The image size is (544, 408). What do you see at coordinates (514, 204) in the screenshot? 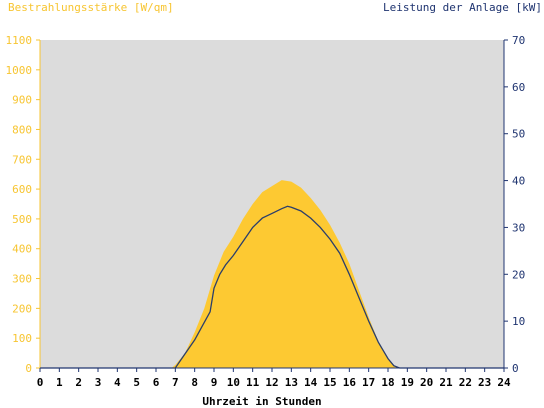
I see `right-ticks: 0 10 20 30 40 50 60 70` at bounding box center [514, 204].